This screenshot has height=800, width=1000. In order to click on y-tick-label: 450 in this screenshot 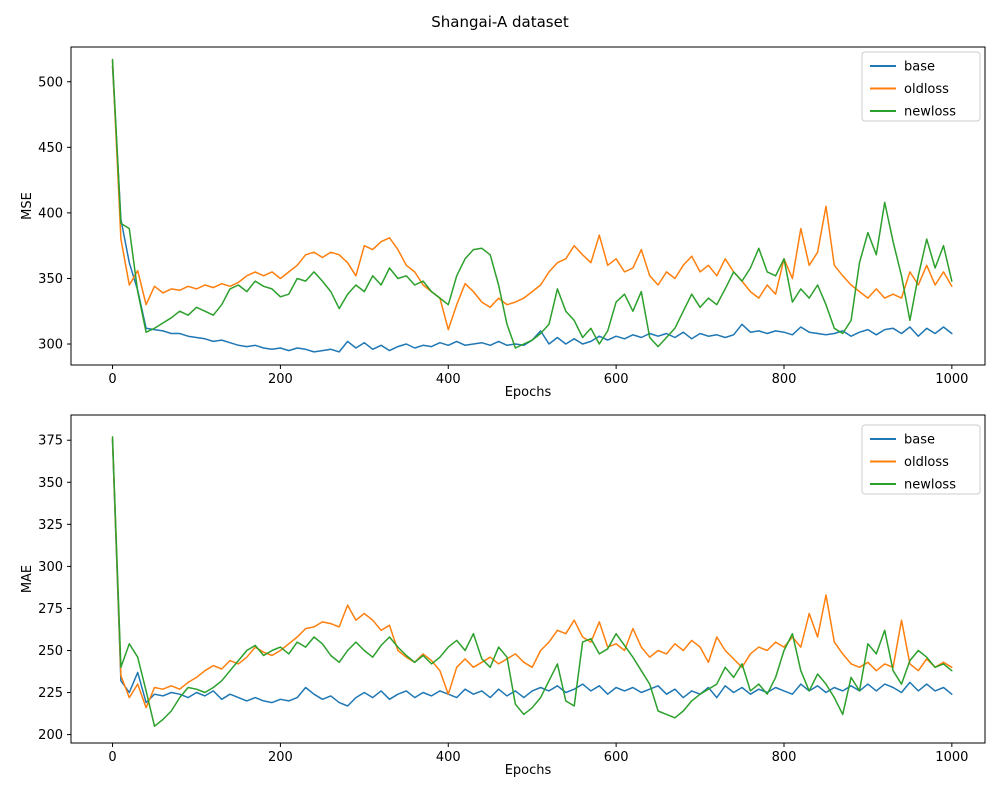, I will do `click(50, 148)`.